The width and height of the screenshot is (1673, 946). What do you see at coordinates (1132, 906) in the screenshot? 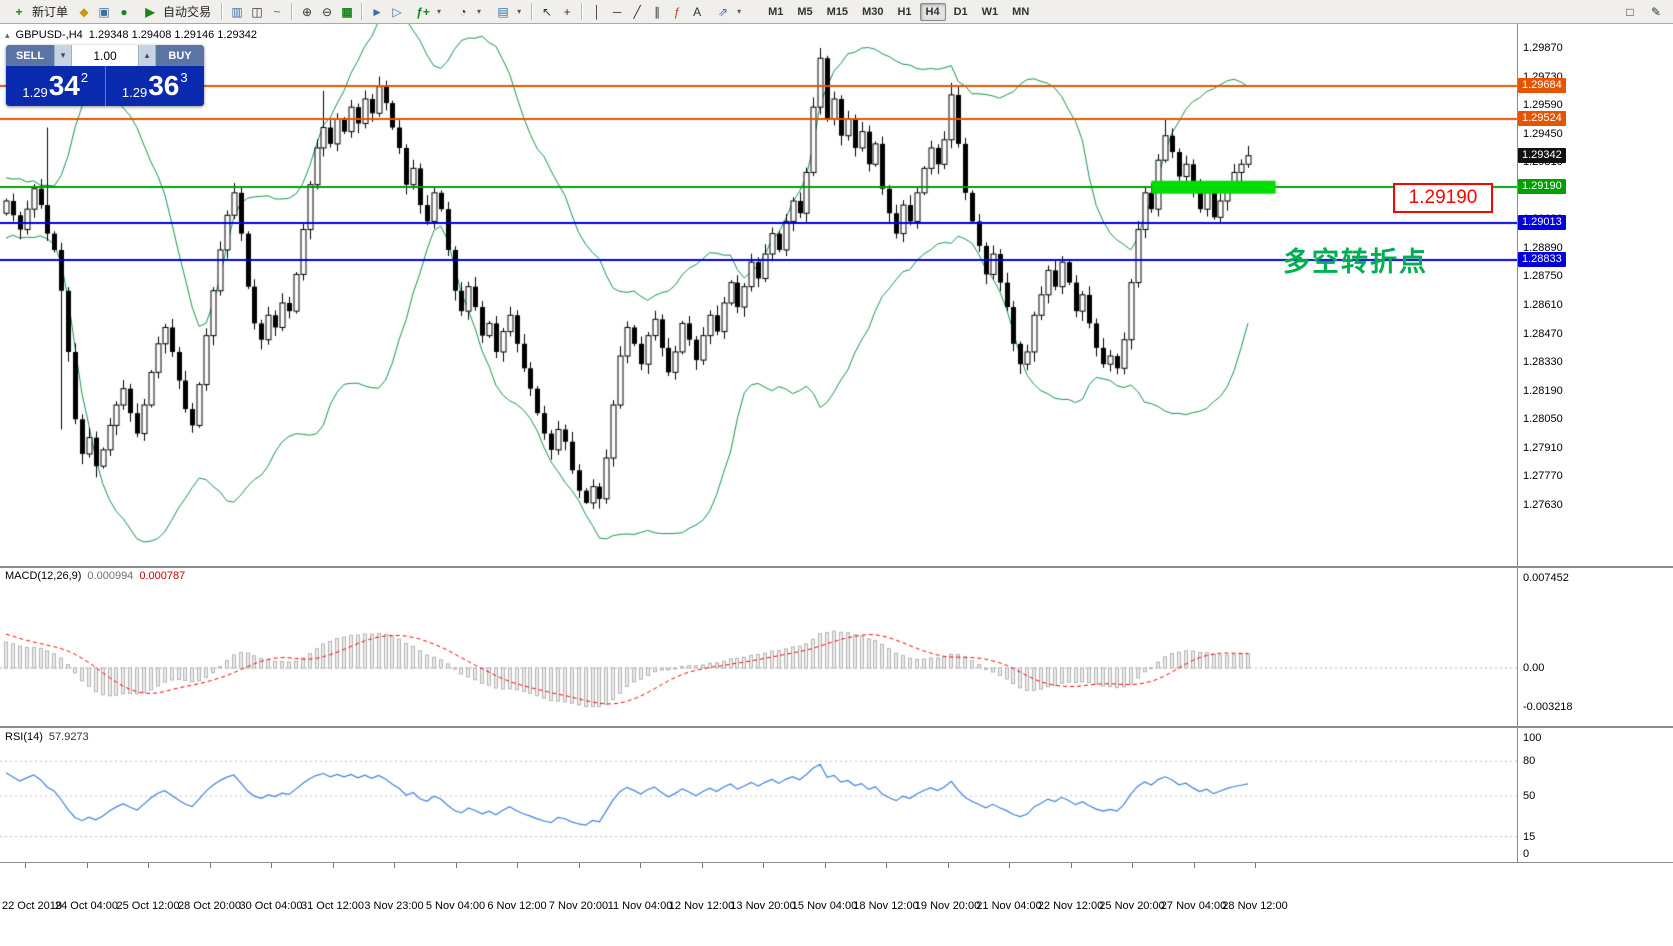
I see `time-axis-label: 25 Nov 20:00` at bounding box center [1132, 906].